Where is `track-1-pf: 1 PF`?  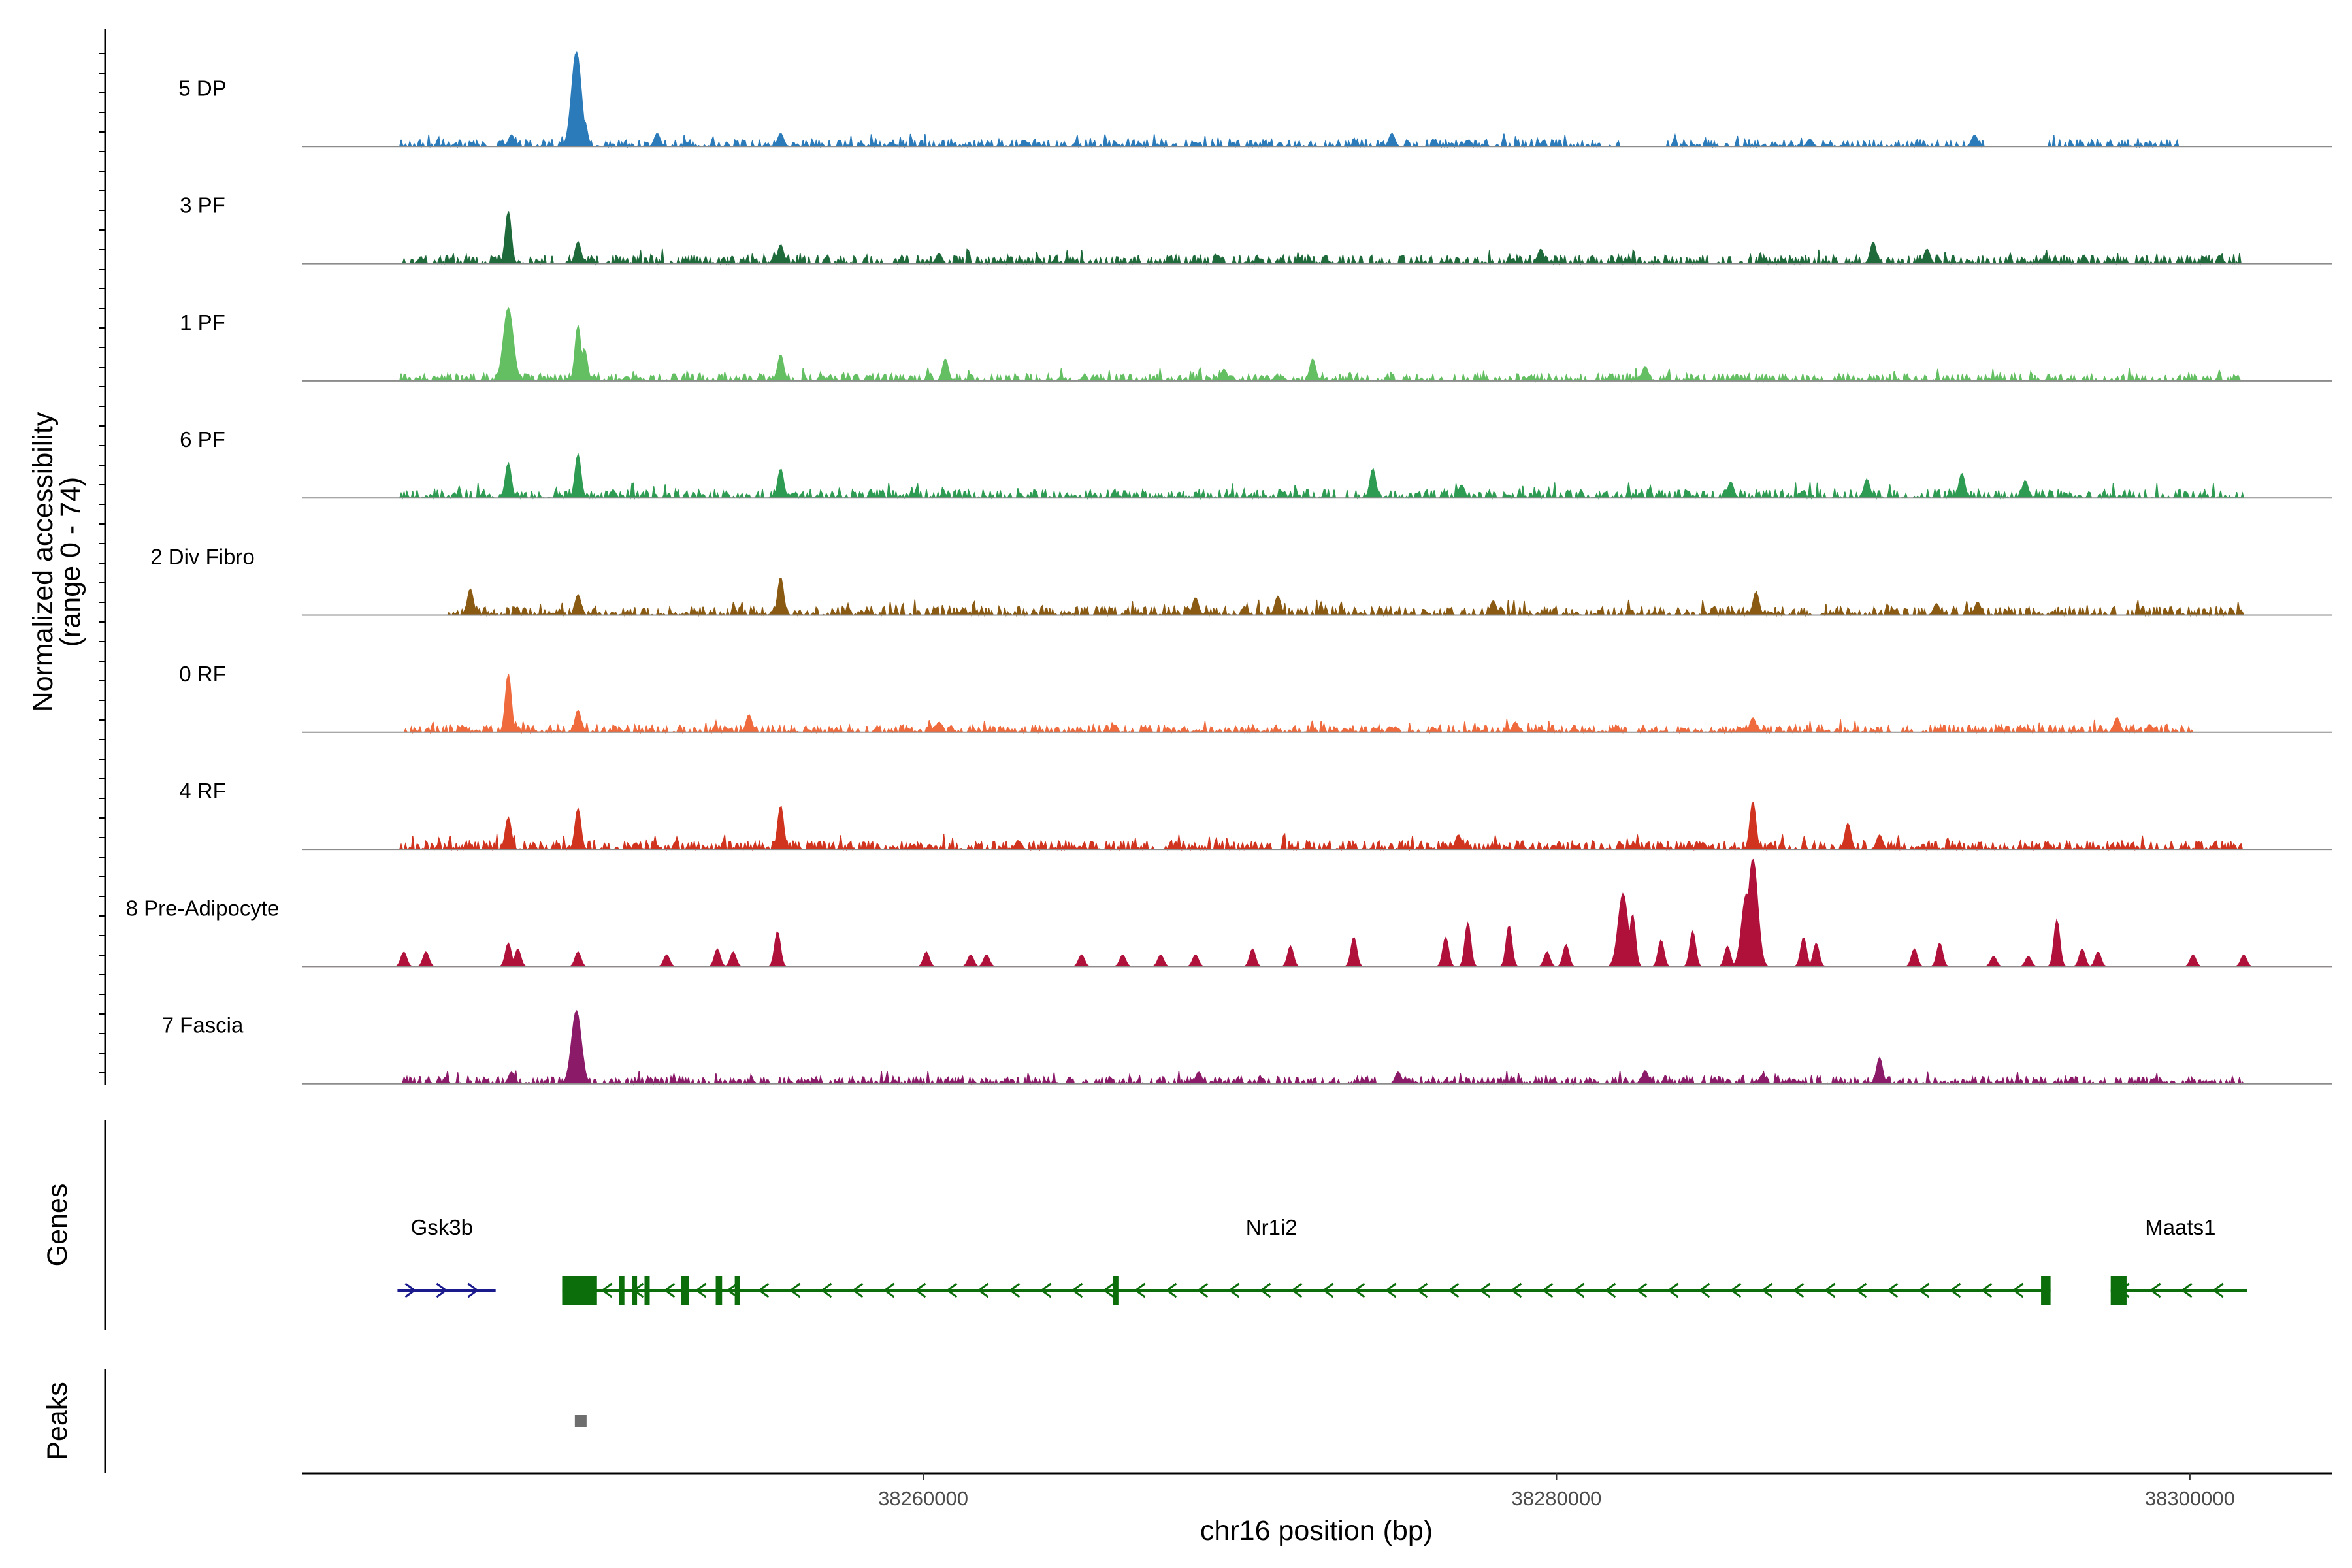 track-1-pf: 1 PF is located at coordinates (1256, 344).